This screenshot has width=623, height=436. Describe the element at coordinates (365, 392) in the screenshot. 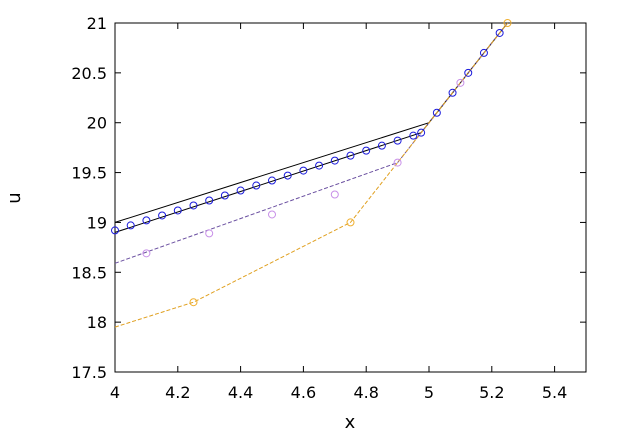

I see `x-tick-label: 4.8` at that location.